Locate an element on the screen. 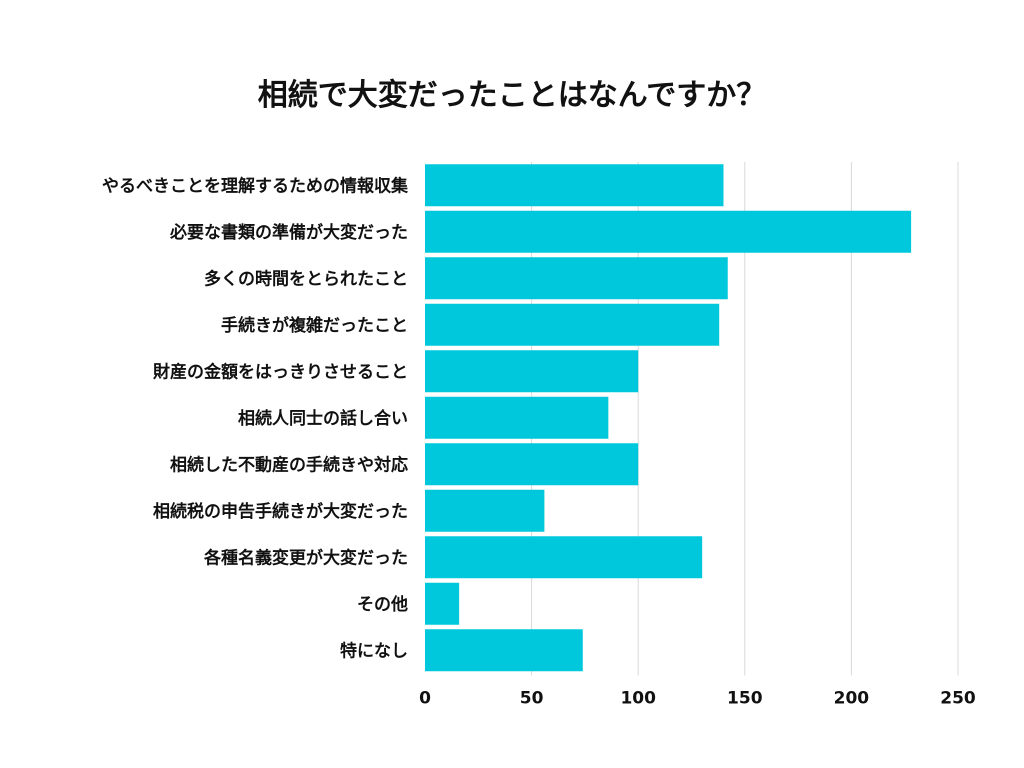  category-label: 多くの時間をとられたこと is located at coordinates (306, 278).